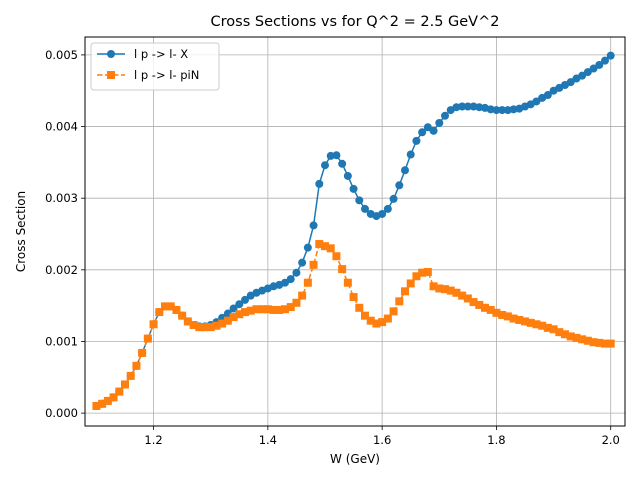  I want to click on y-tick-label: 0.001, so click(61, 341).